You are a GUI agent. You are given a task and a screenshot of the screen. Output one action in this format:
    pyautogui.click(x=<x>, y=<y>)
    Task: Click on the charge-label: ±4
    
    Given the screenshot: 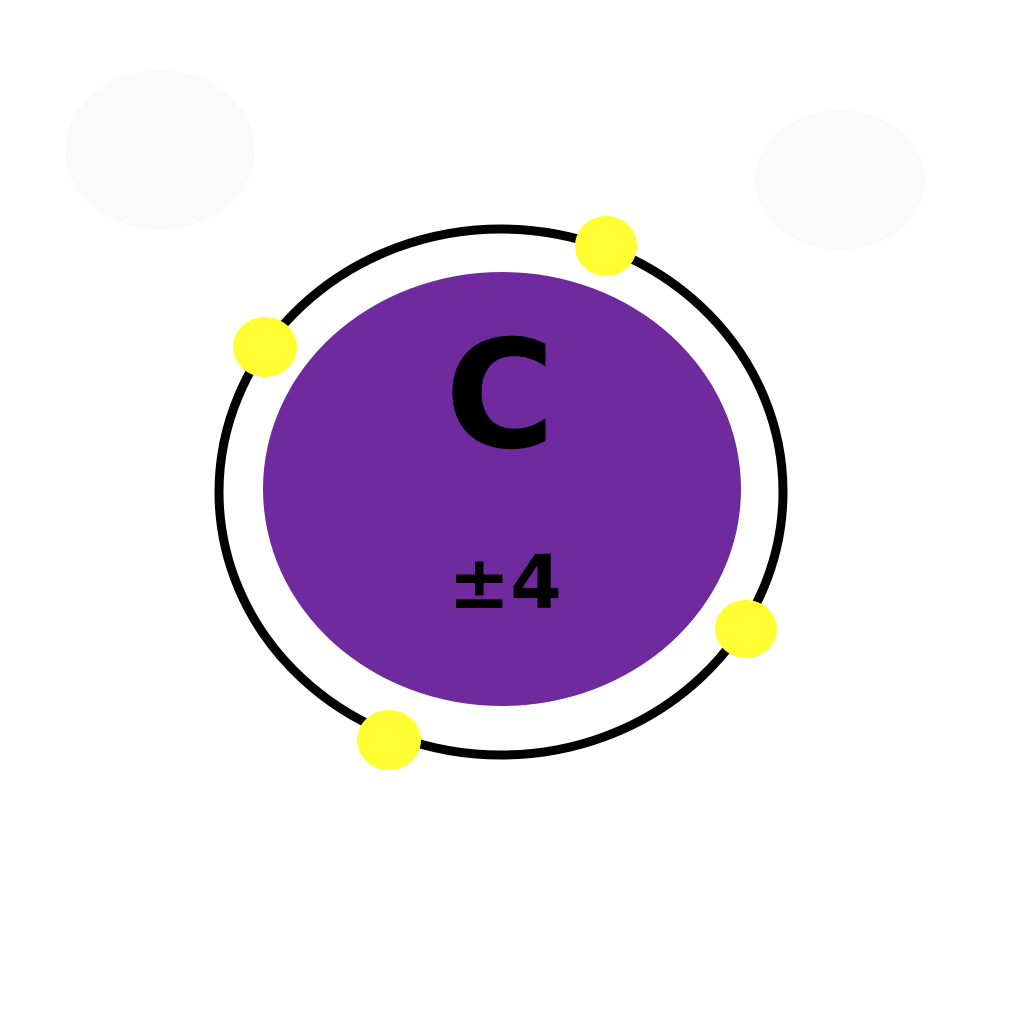 What is the action you would take?
    pyautogui.click(x=505, y=583)
    